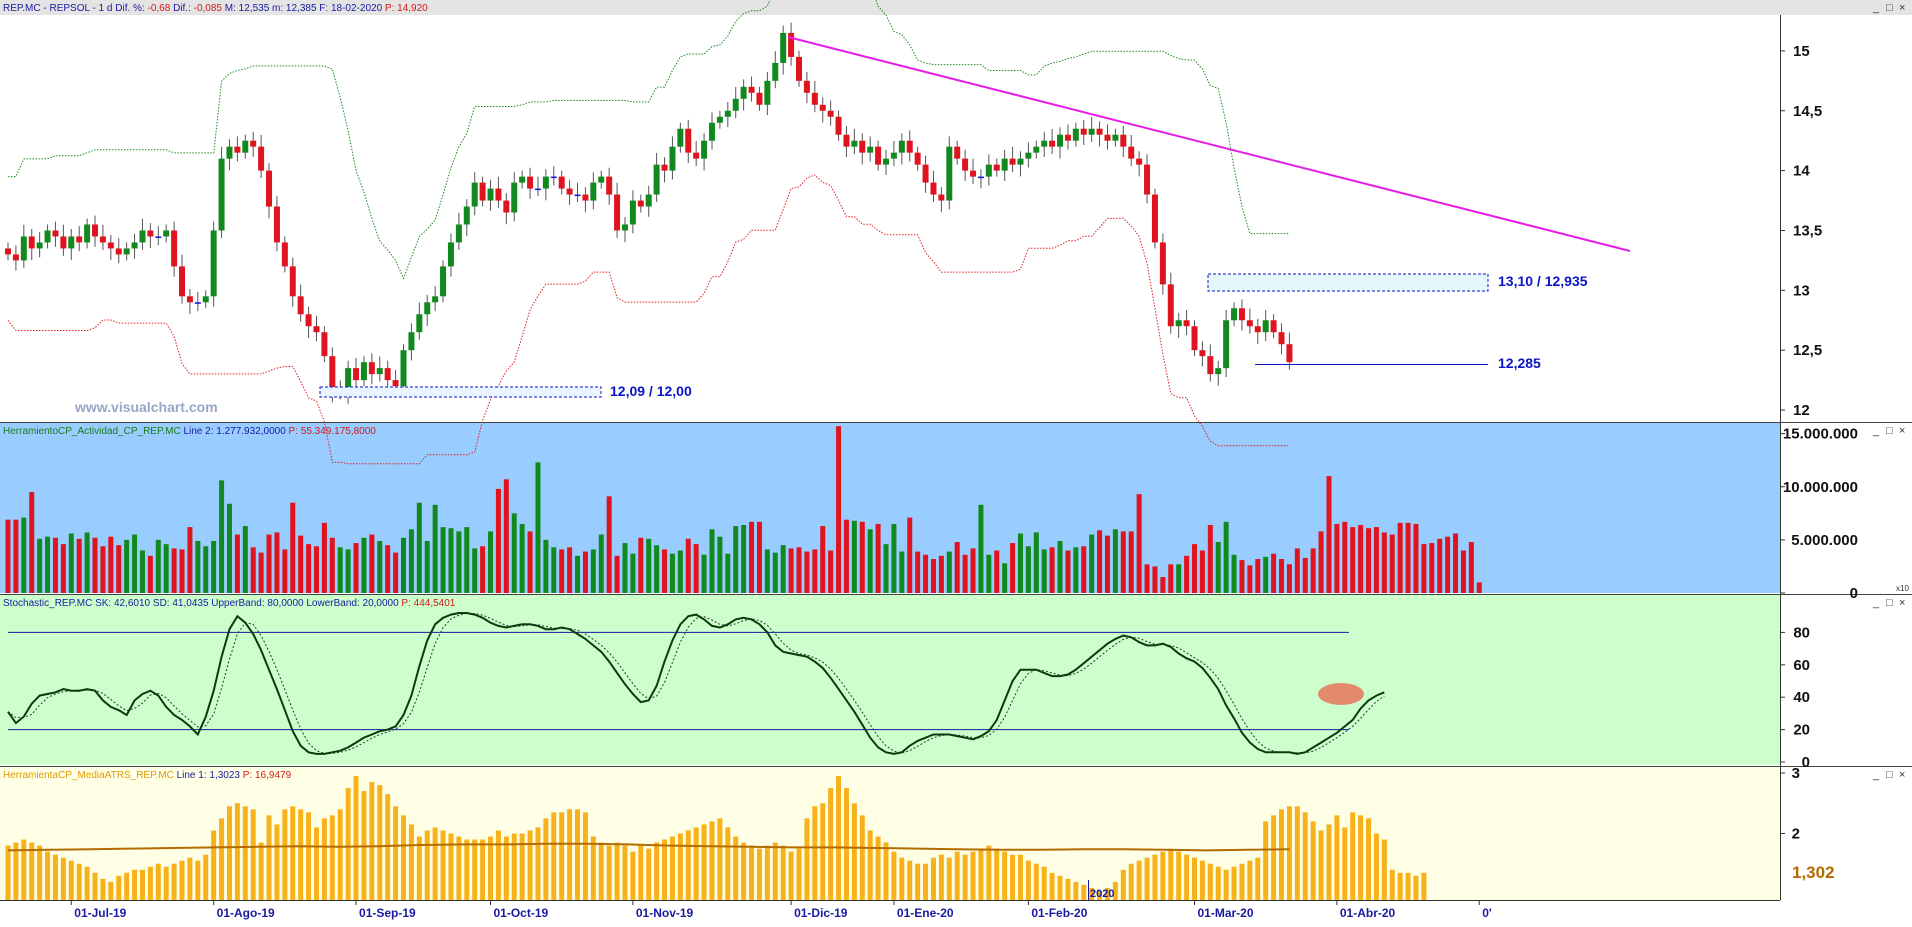 The image size is (1912, 927). I want to click on header-field: m: 12,385, so click(293, 8).